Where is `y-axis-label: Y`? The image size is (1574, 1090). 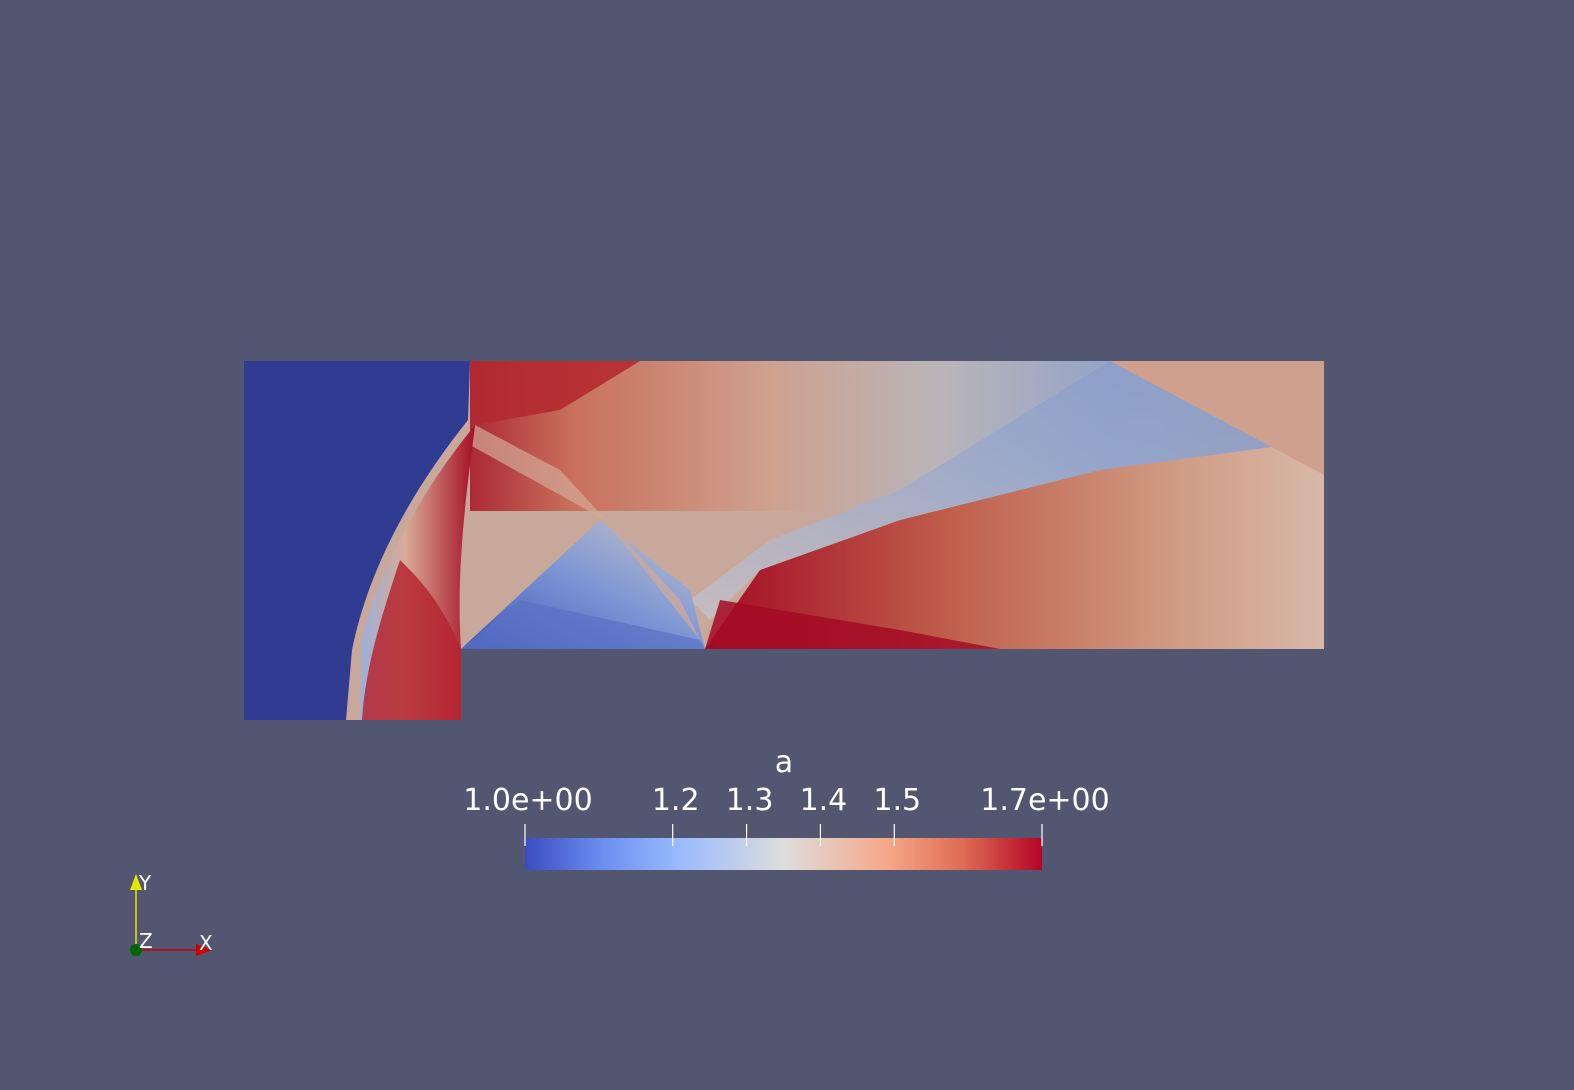
y-axis-label: Y is located at coordinates (145, 883).